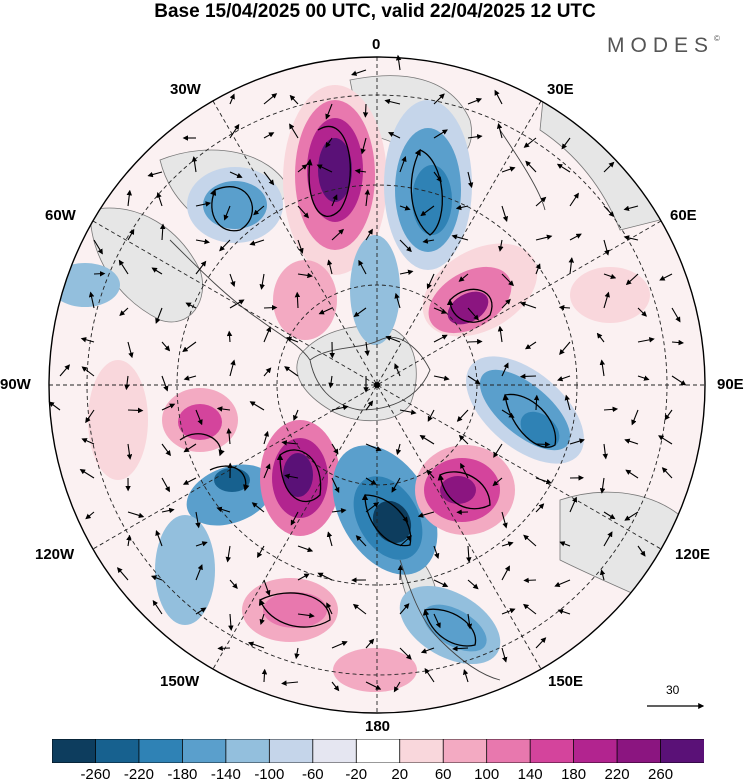 This screenshot has height=783, width=750. What do you see at coordinates (180, 681) in the screenshot?
I see `lon-label-150w: 150W` at bounding box center [180, 681].